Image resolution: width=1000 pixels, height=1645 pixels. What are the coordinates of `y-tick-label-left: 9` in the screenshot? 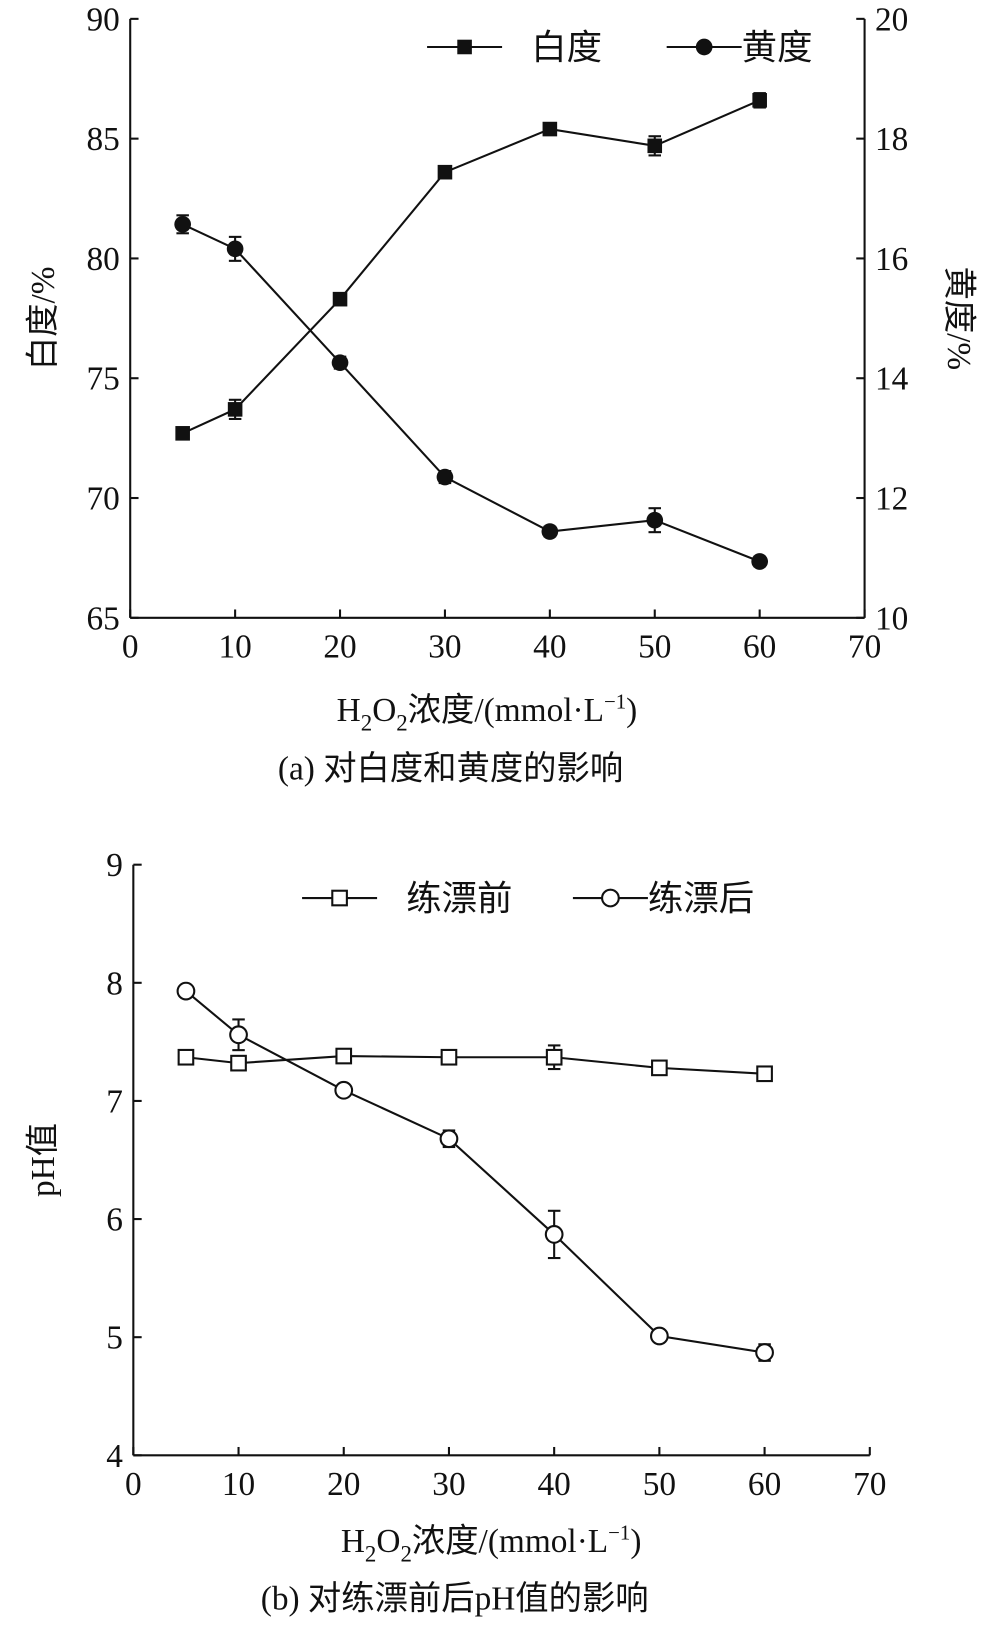 It's located at (114, 865).